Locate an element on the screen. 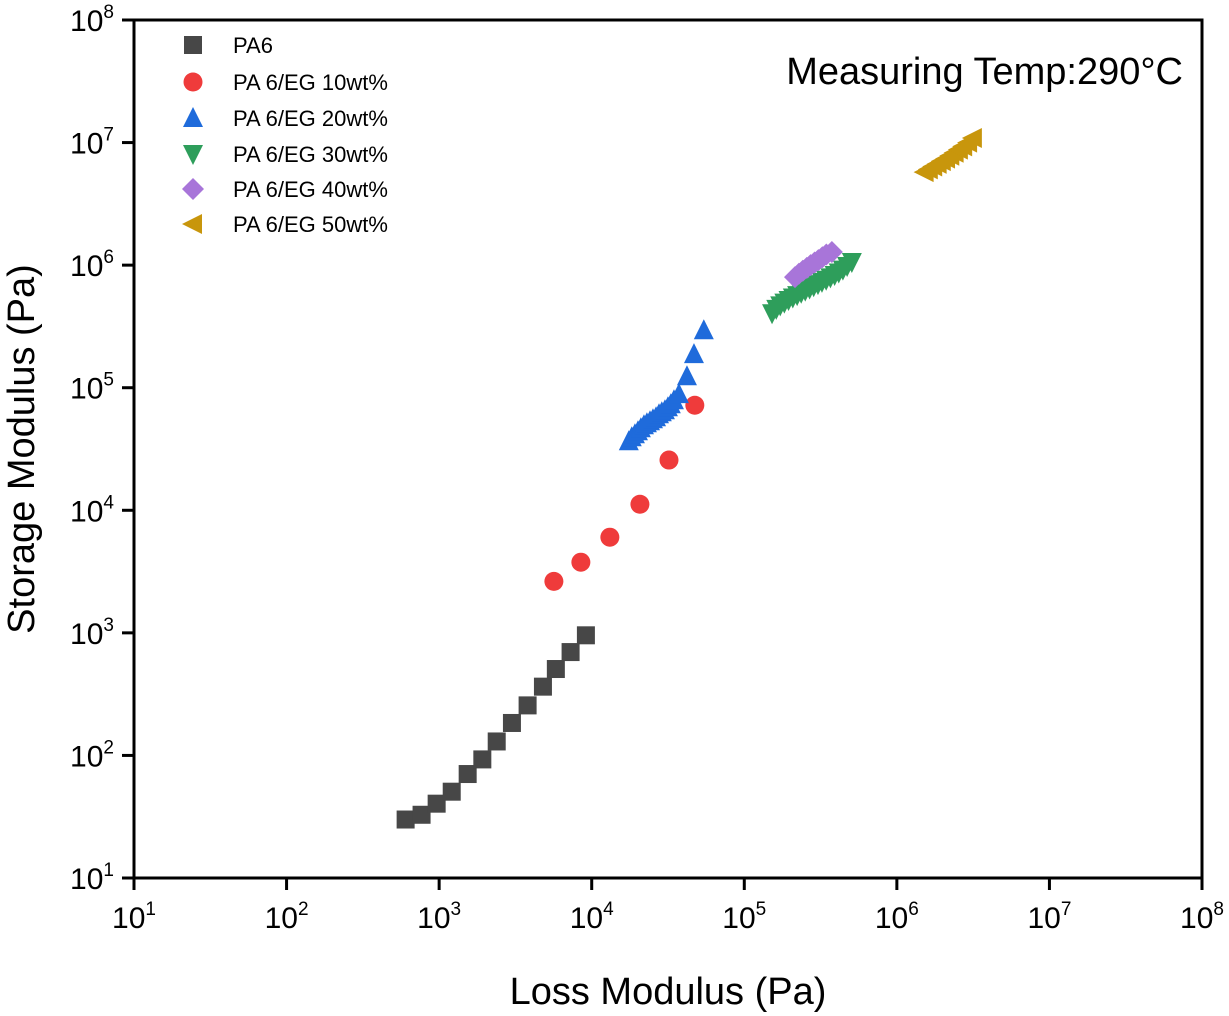 This screenshot has width=1229, height=1016. y-tick-label: 10⁵ is located at coordinates (92, 388).